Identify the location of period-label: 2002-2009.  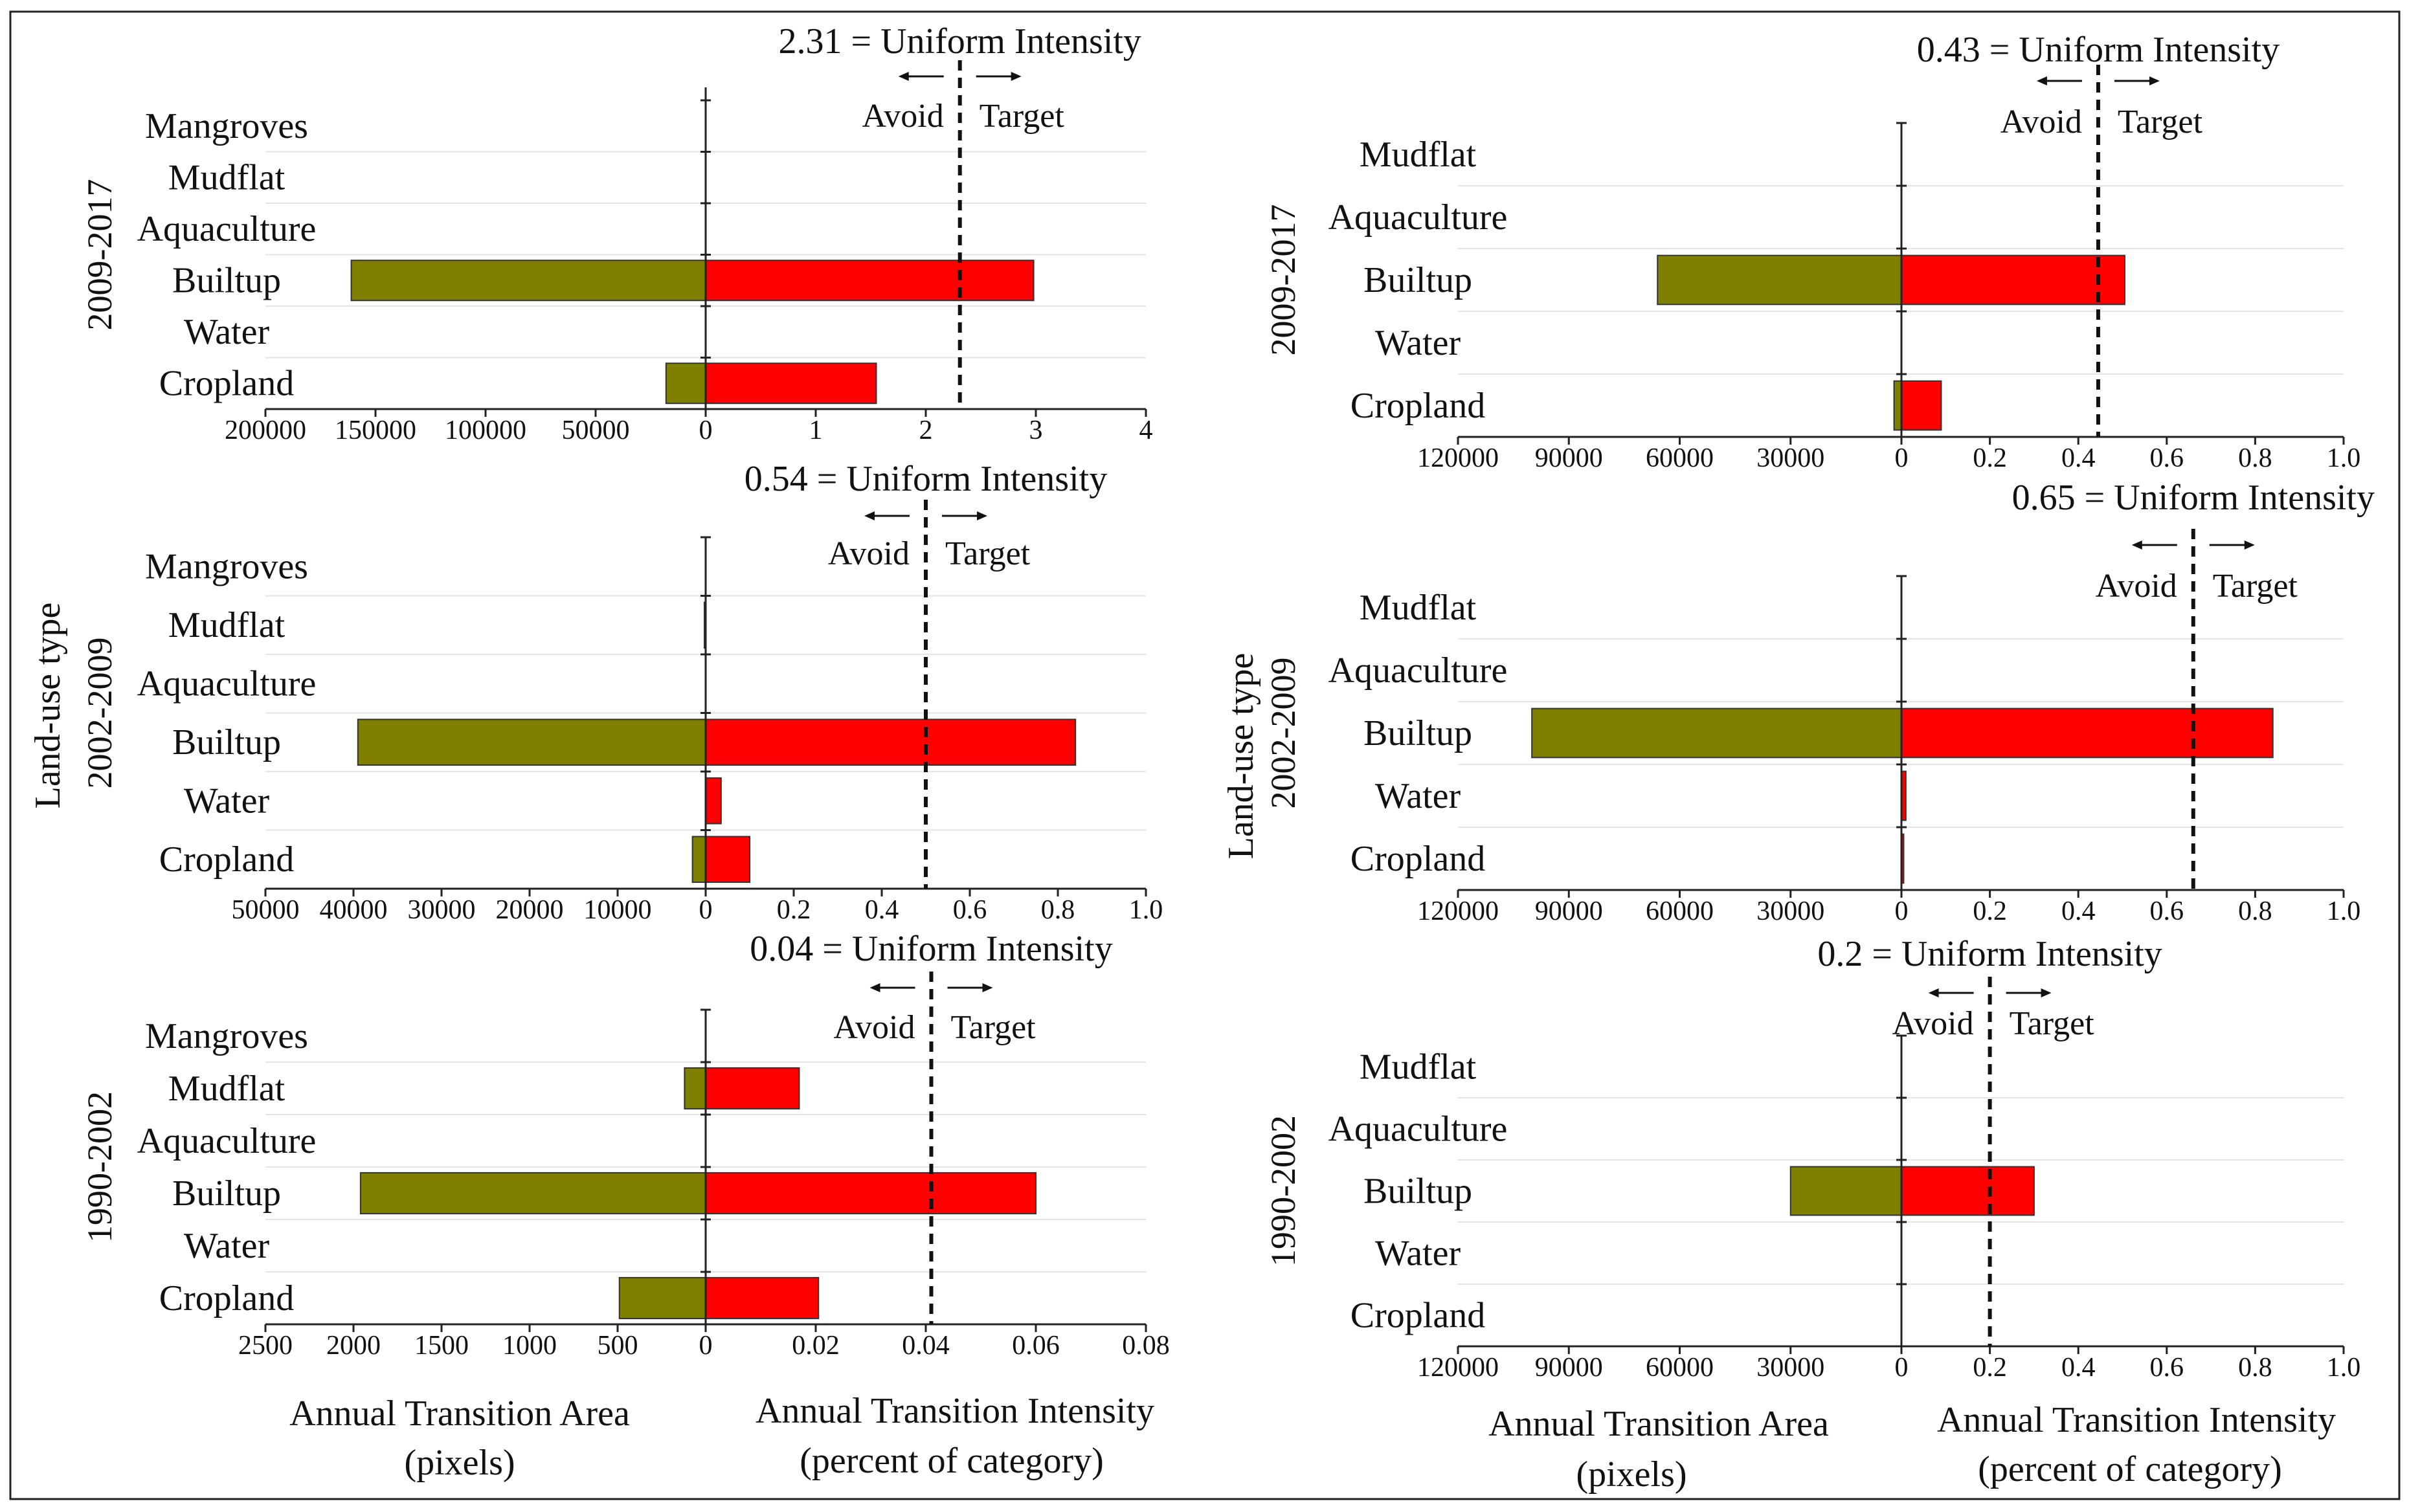
(1283, 733).